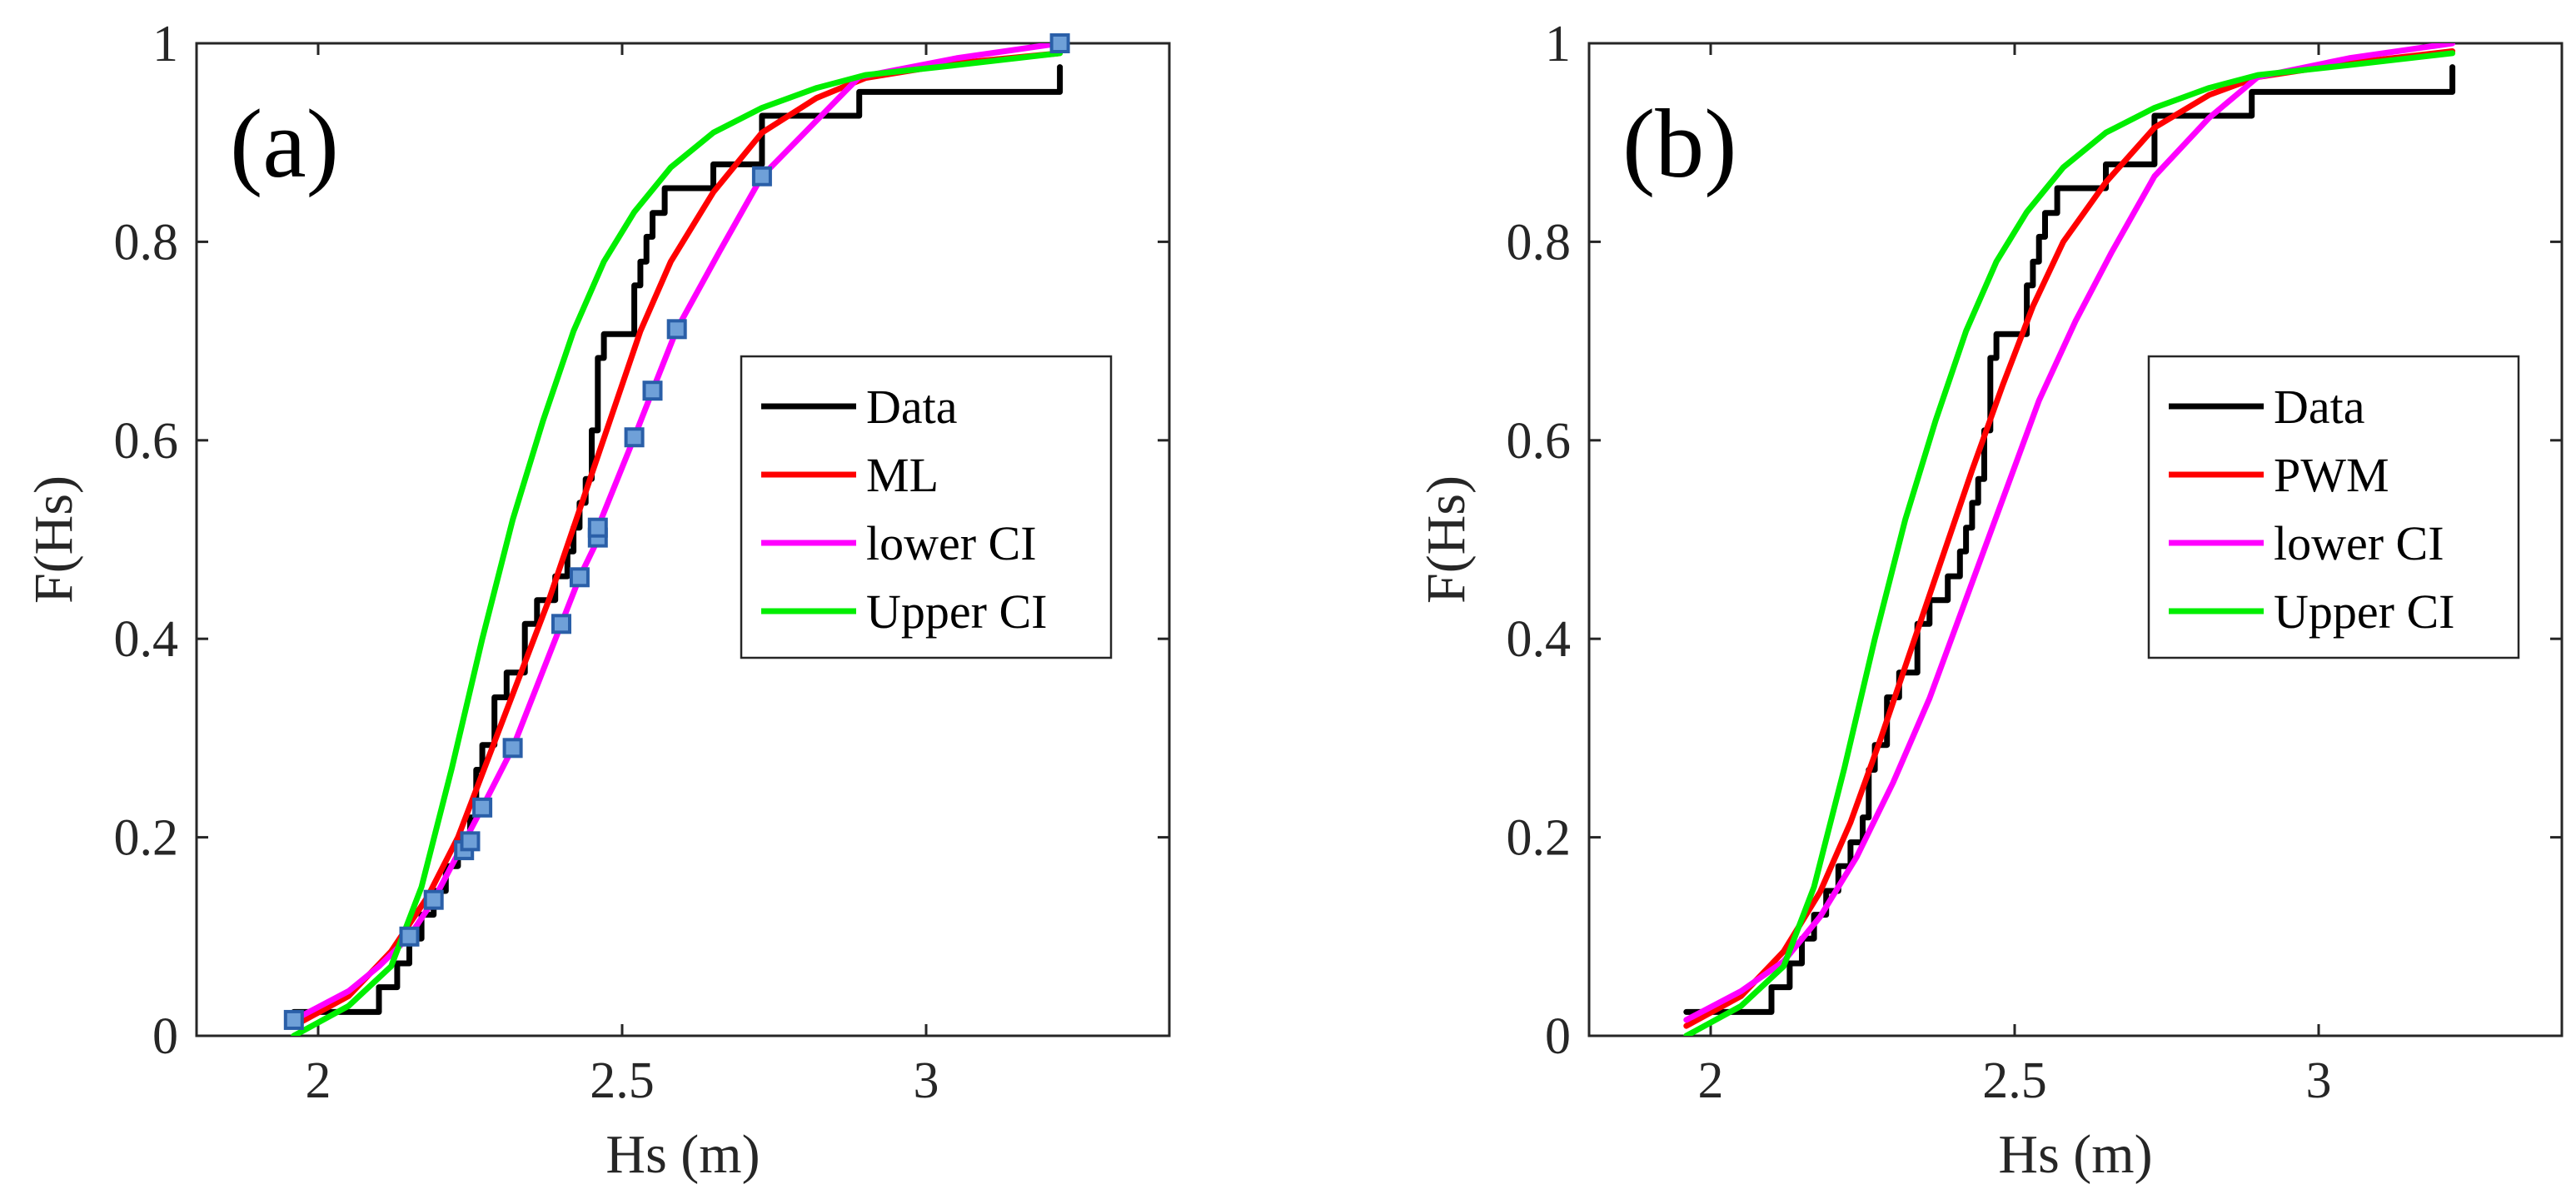  What do you see at coordinates (926, 507) in the screenshot?
I see `legend: Data ML lower CI Upper CI` at bounding box center [926, 507].